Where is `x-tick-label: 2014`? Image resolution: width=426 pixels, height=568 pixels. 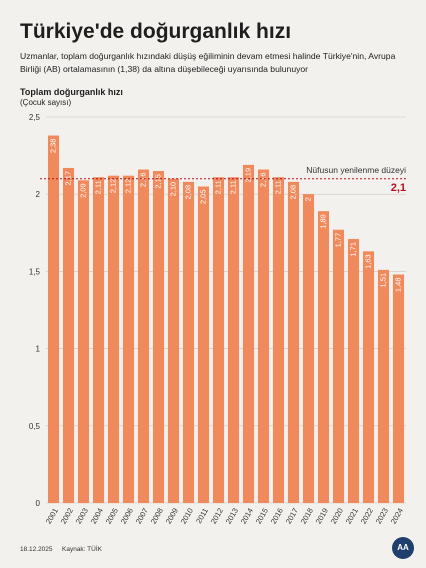 x-tick-label: 2014 is located at coordinates (247, 515).